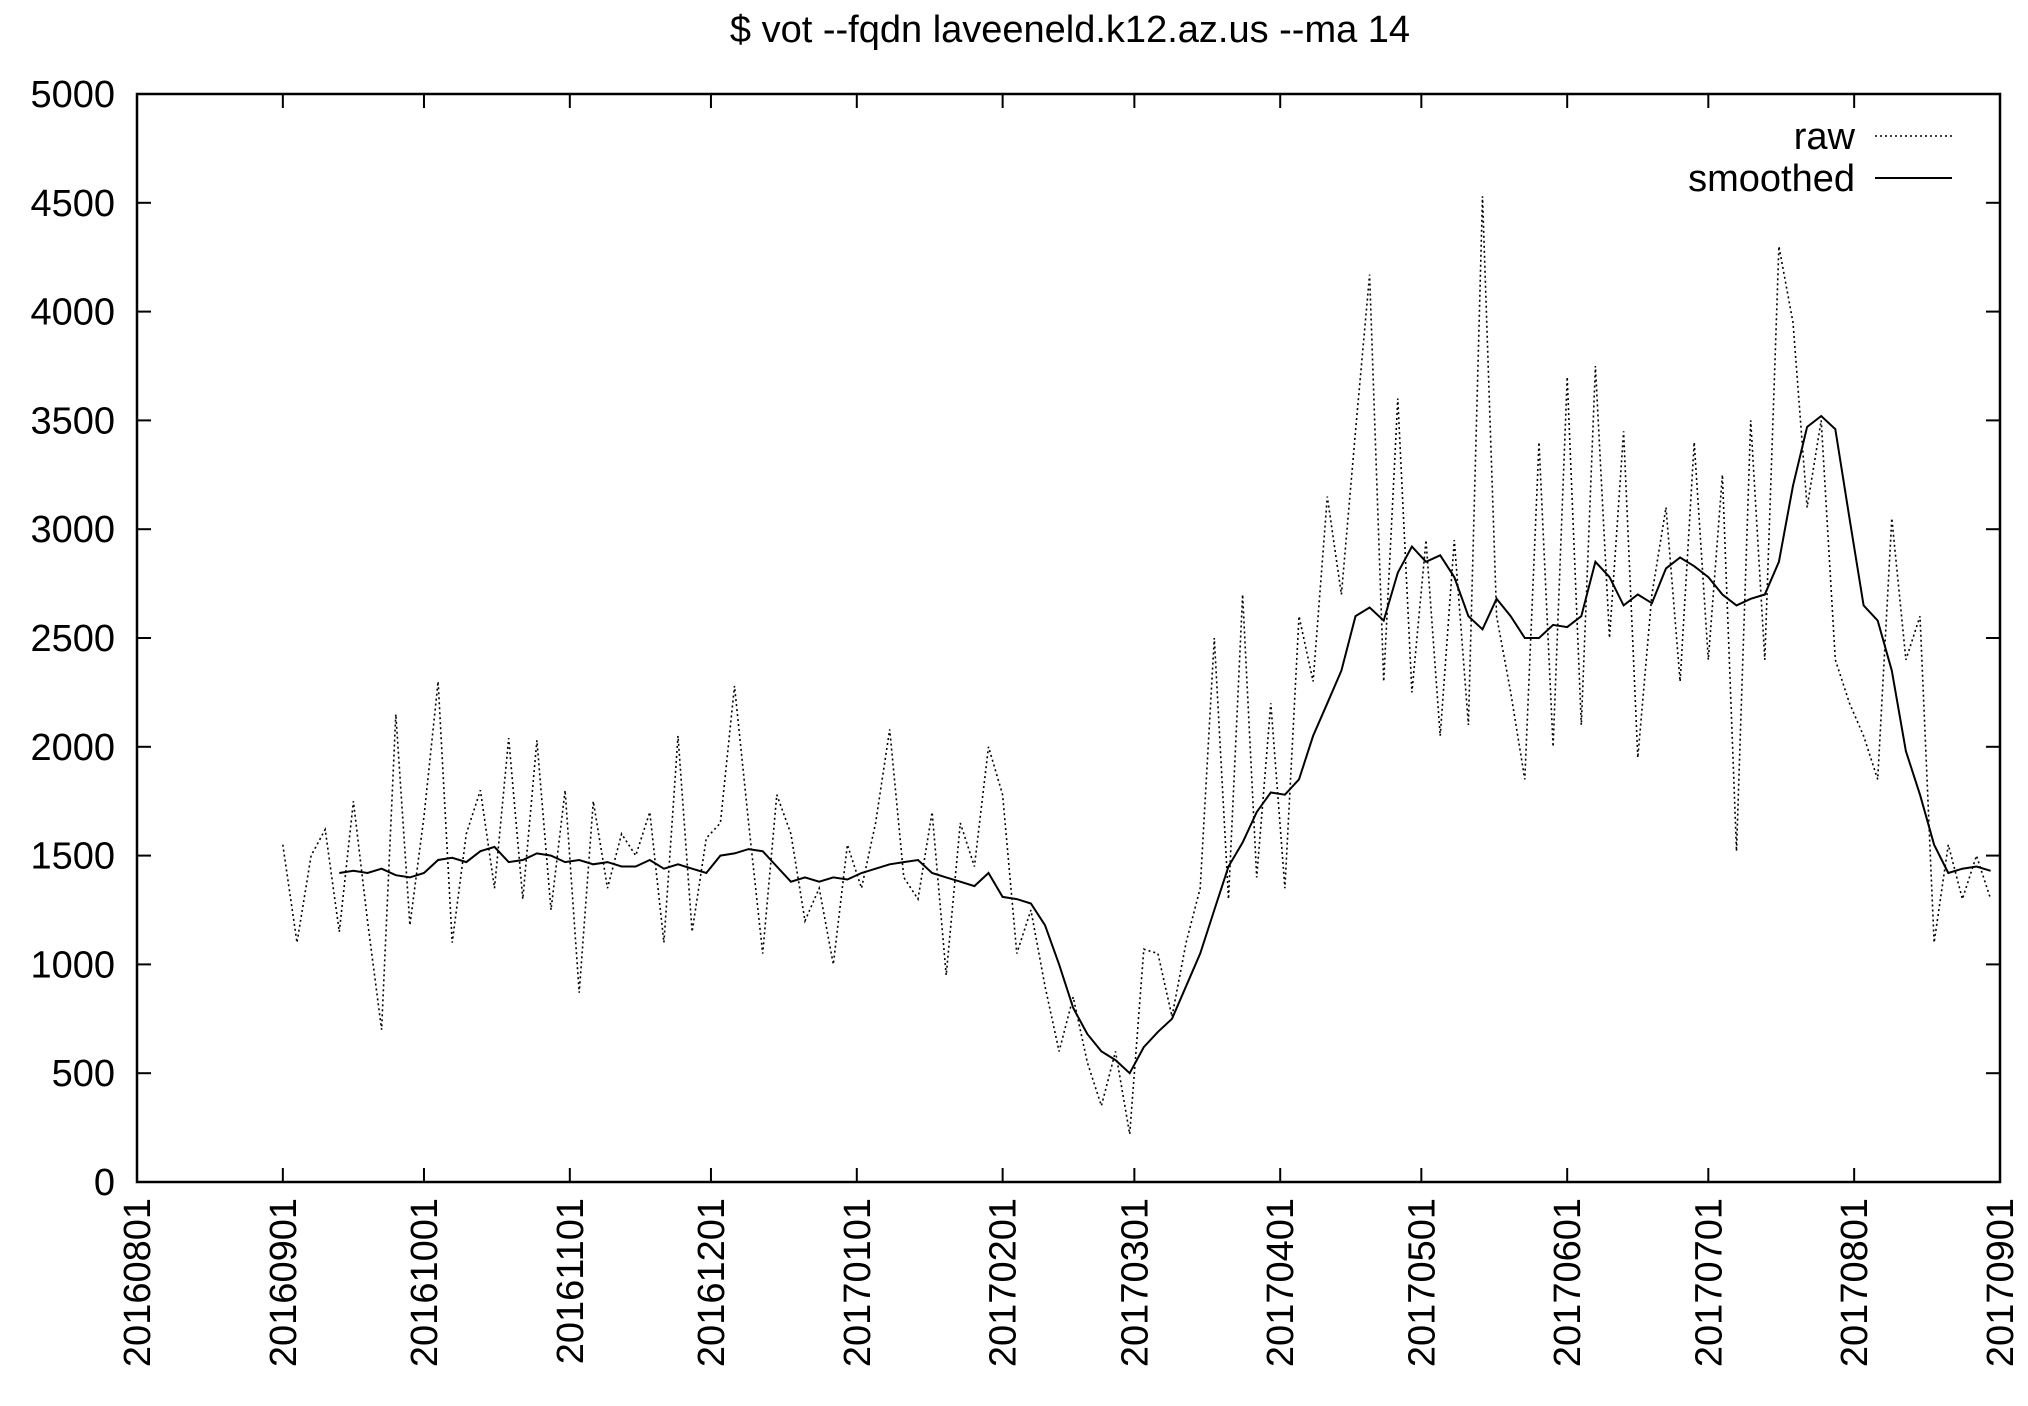 The height and width of the screenshot is (1406, 2028). Describe the element at coordinates (284, 1282) in the screenshot. I see `x-tick-label: 20160901` at that location.